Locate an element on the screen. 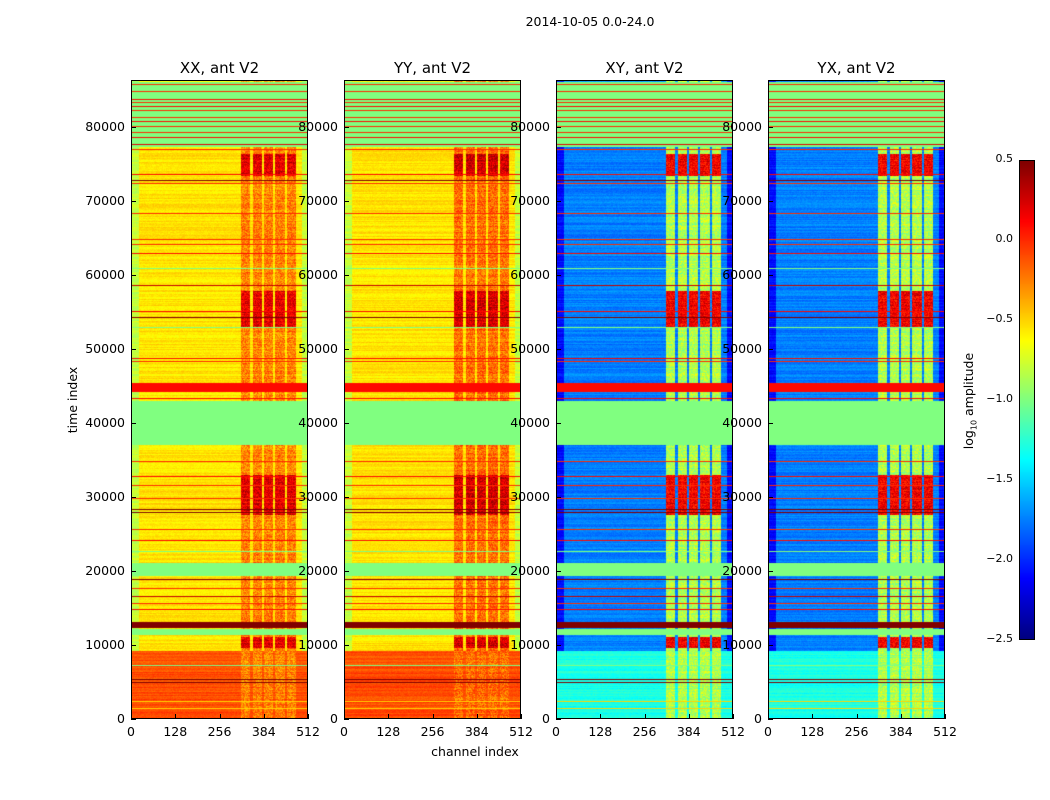 The height and width of the screenshot is (800, 1050). panel-title: XY, ant V2 is located at coordinates (644, 68).